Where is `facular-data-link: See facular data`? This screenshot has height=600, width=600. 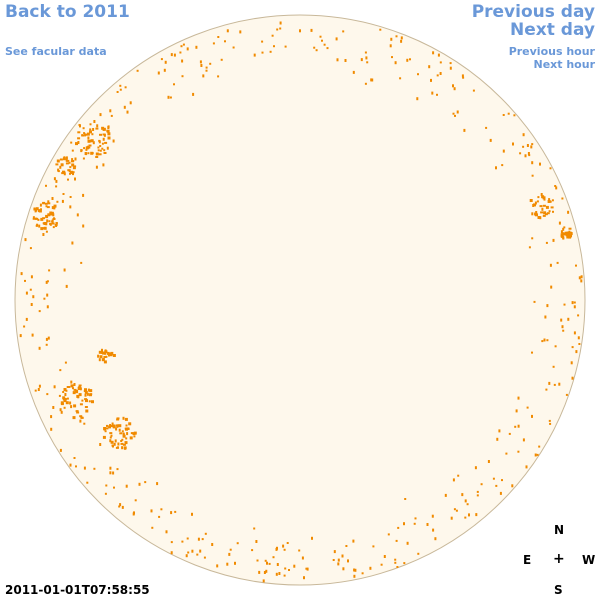
facular-data-link: See facular data is located at coordinates (56, 51).